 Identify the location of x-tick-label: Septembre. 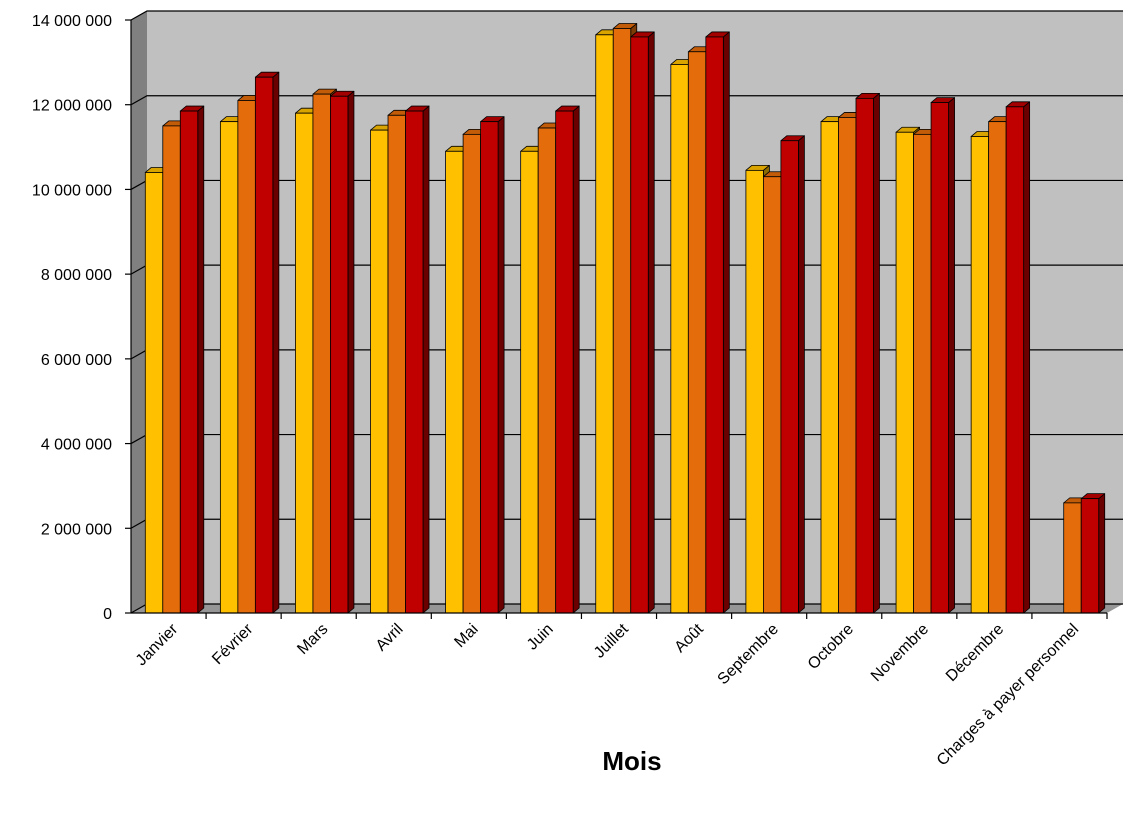
(748, 654).